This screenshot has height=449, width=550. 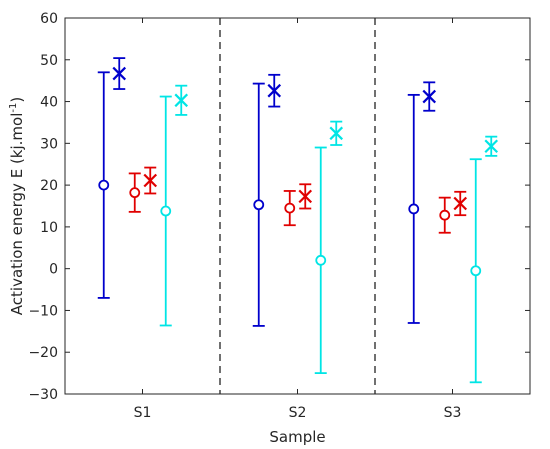 What do you see at coordinates (17, 100) in the screenshot?
I see `y-axis-label-end: )` at bounding box center [17, 100].